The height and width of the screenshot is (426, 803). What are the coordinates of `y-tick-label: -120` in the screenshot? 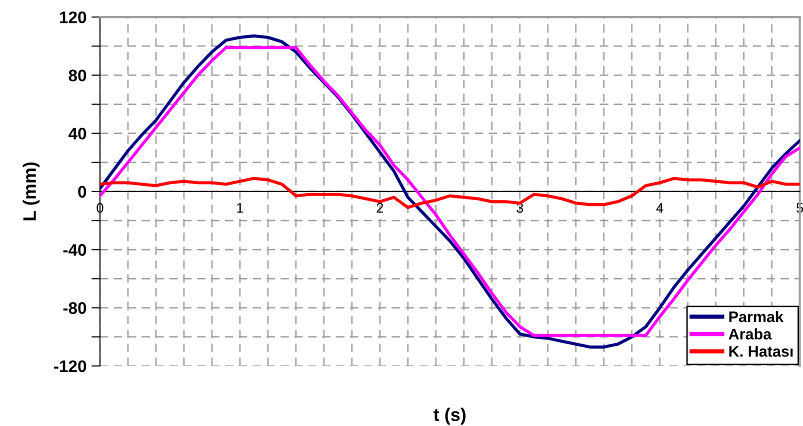 It's located at (70, 366).